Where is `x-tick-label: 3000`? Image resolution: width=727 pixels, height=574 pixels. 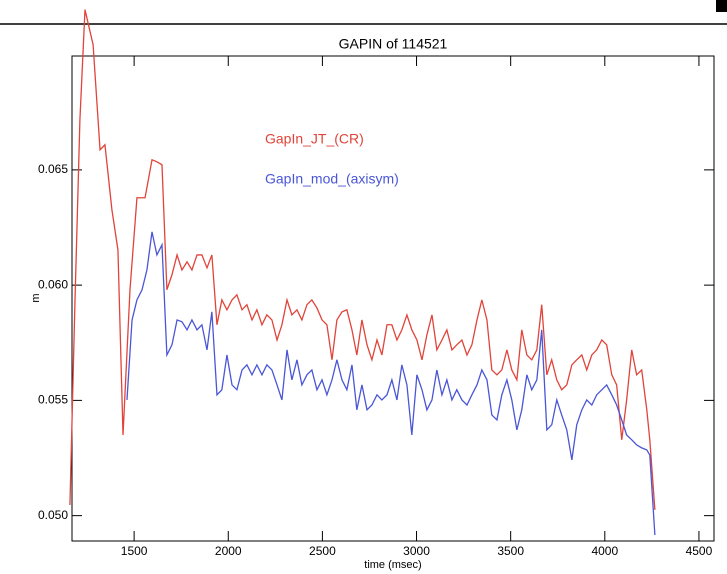
x-tick-label: 3000 is located at coordinates (416, 551).